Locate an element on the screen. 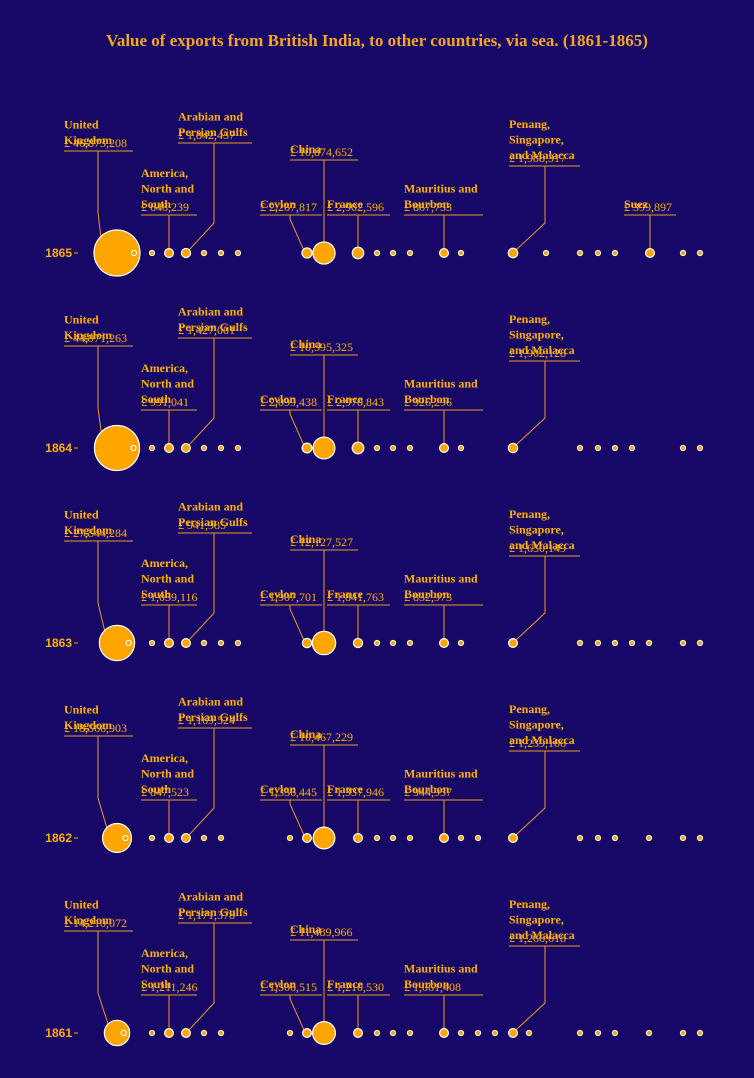 The image size is (754, 1078). label-value-penang-1862: £ 1,239,106 is located at coordinates (537, 743).